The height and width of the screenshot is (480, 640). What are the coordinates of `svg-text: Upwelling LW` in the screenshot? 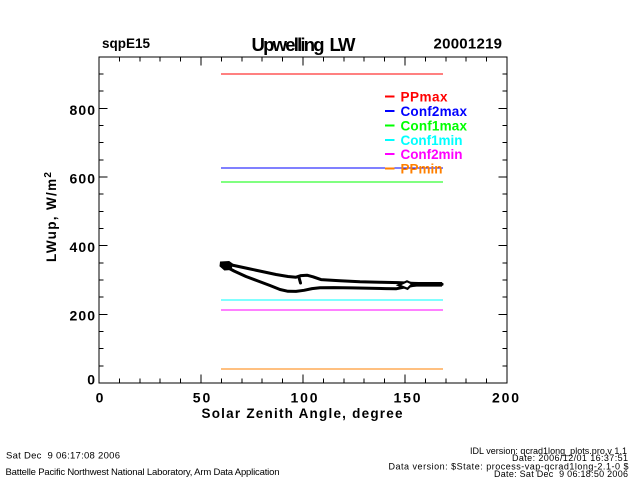 It's located at (304, 44).